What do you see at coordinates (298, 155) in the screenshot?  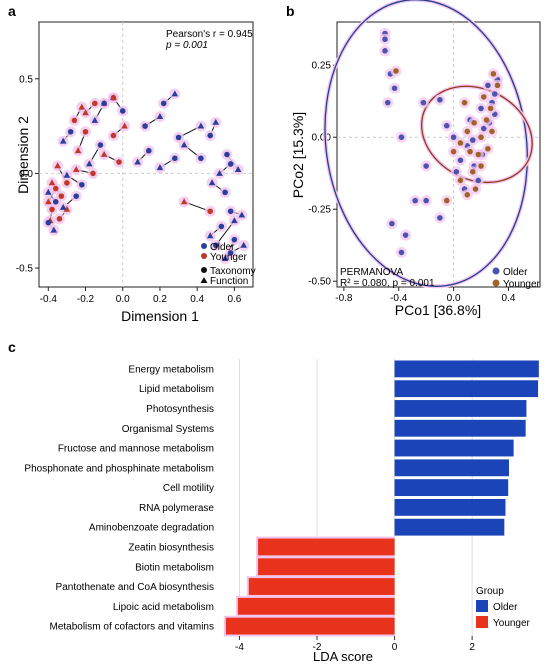 I see `panel-b-ylabel: PCo2 [15.3%]` at bounding box center [298, 155].